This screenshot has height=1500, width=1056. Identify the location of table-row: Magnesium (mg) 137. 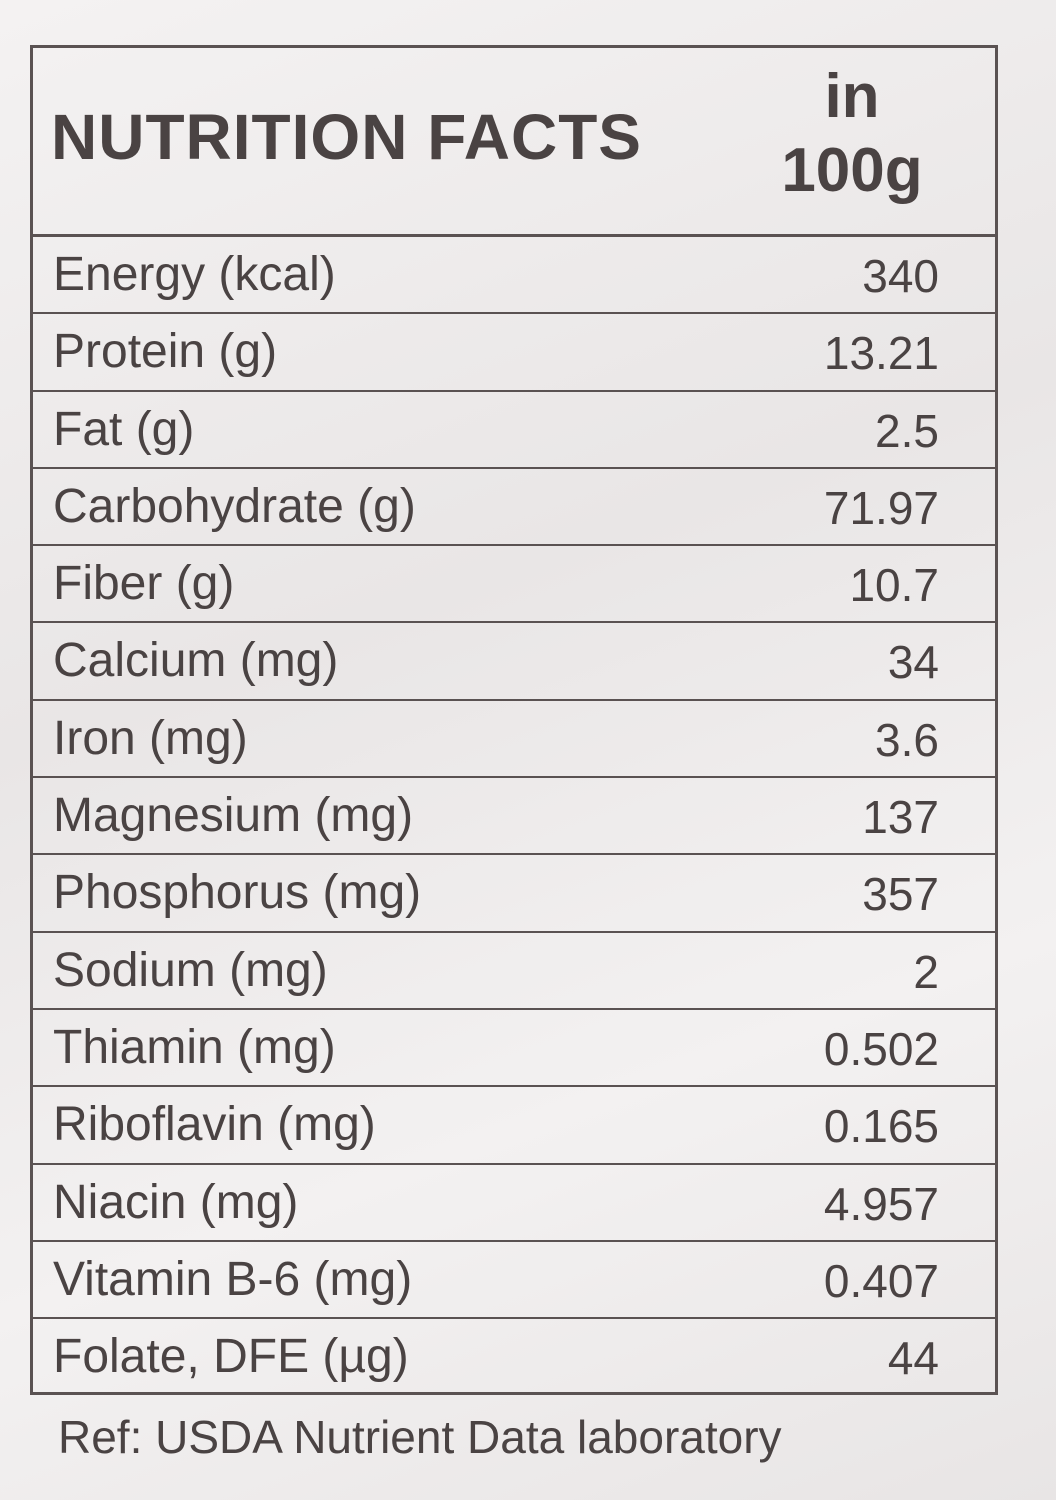
(514, 817).